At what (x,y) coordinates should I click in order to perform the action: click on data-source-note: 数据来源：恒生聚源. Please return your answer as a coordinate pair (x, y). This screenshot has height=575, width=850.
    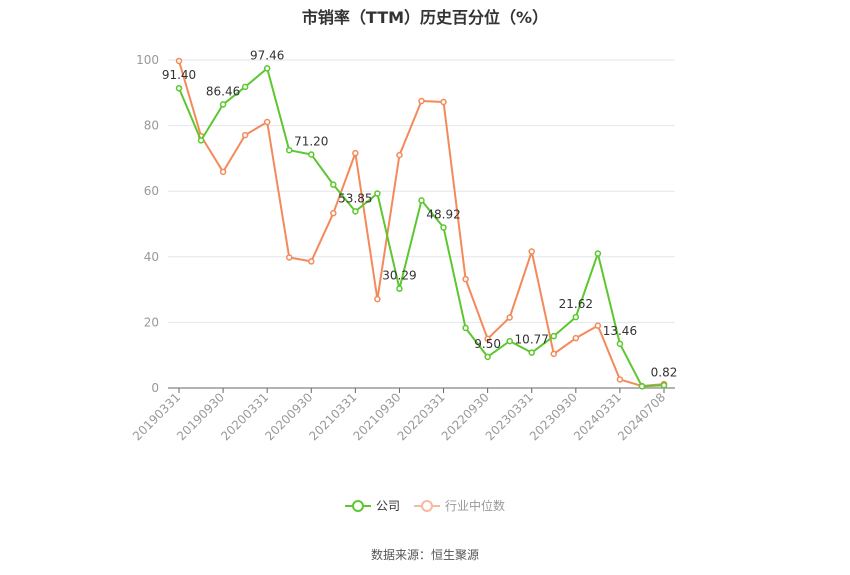
    Looking at the image, I should click on (424, 555).